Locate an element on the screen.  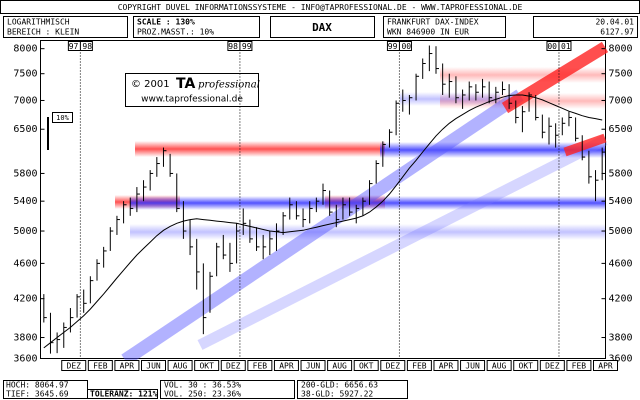
watermark-box is located at coordinates (192, 90).